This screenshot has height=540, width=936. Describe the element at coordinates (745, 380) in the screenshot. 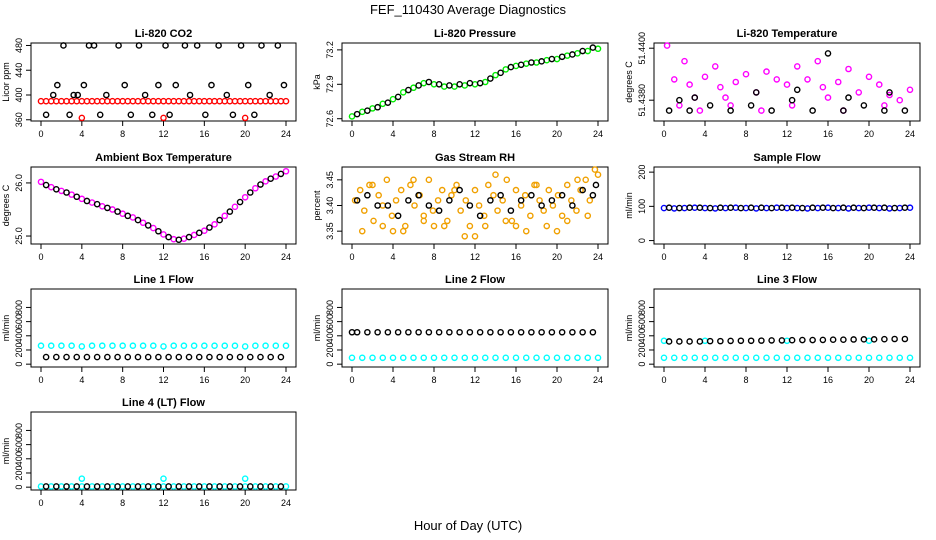

I see `x-tick-label: 8` at that location.